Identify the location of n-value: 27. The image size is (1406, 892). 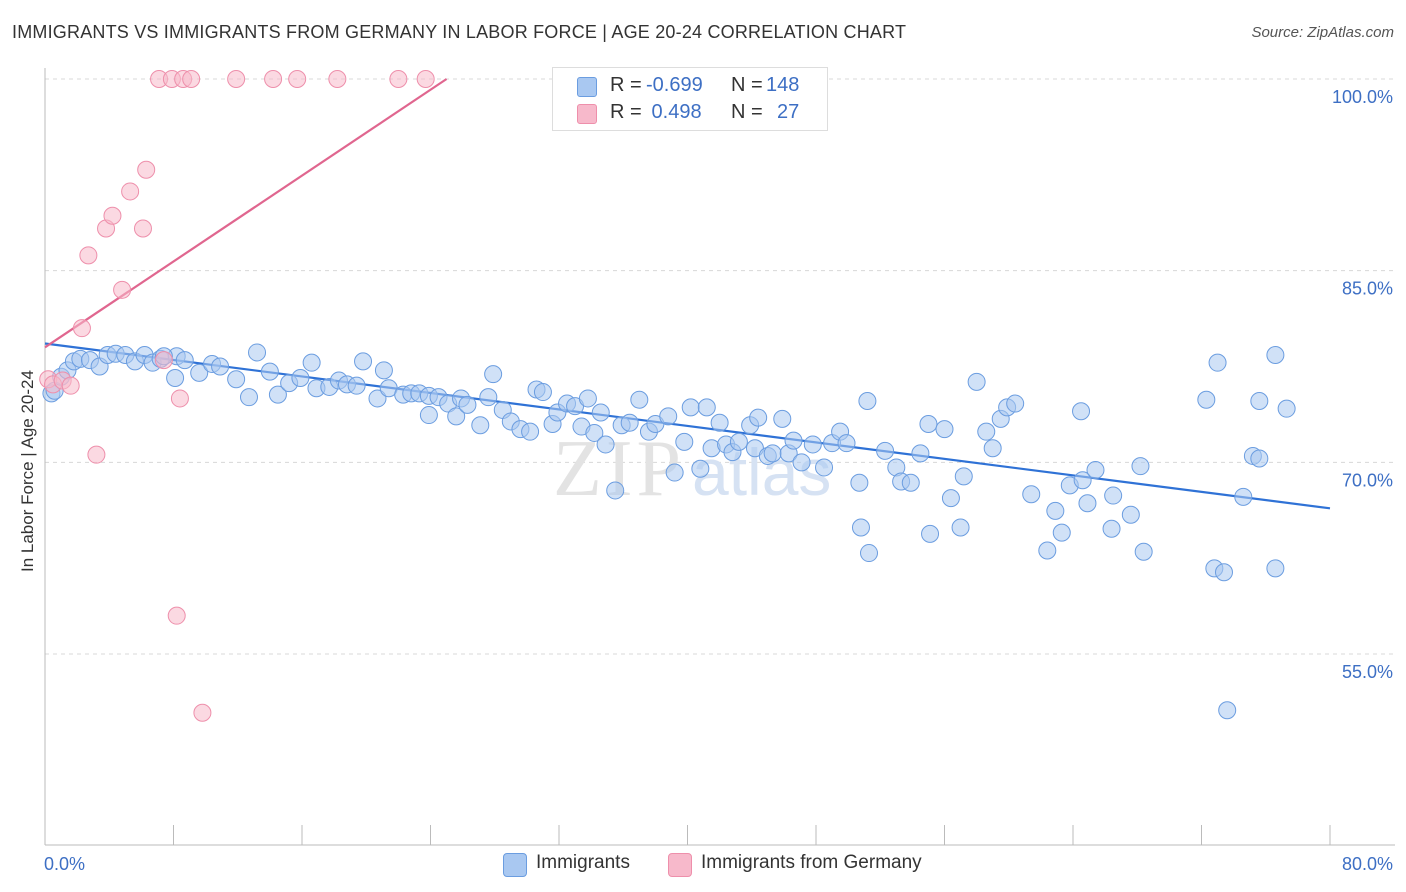
(788, 112).